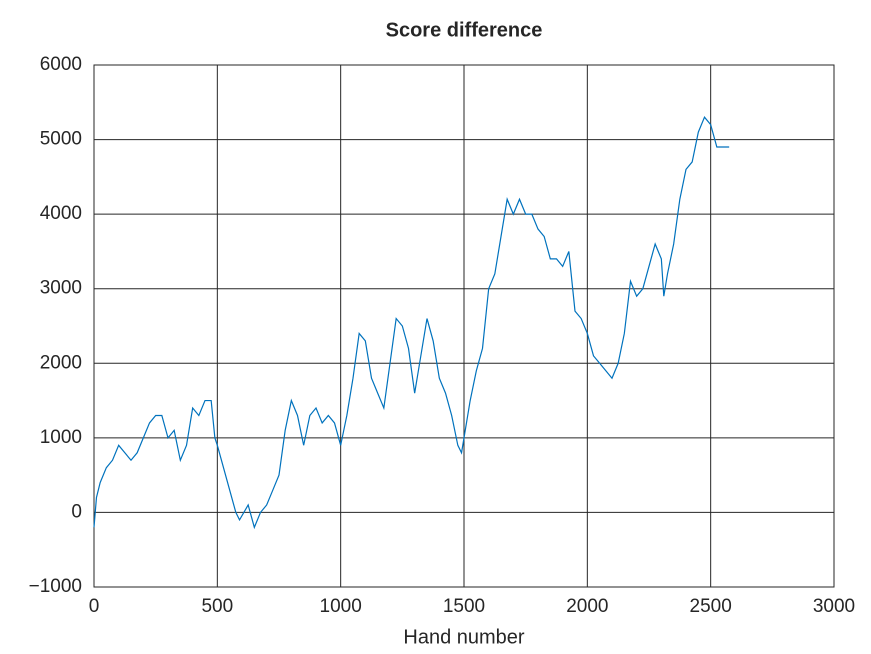  Describe the element at coordinates (464, 637) in the screenshot. I see `x-axis-label: Hand number` at that location.